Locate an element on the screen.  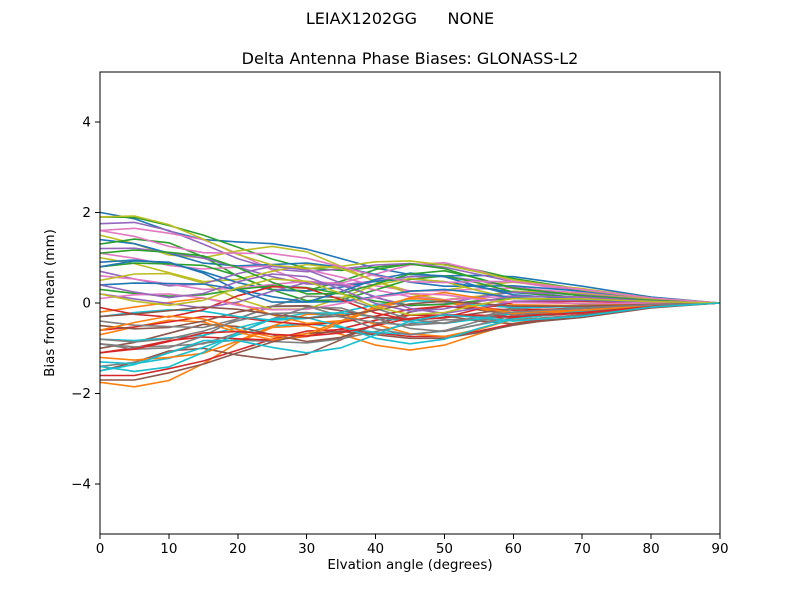
y-tick-label: −2 is located at coordinates (81, 394).